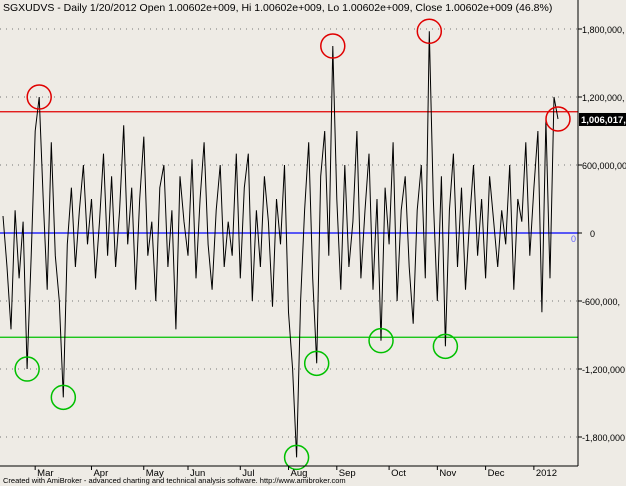 This screenshot has width=626, height=486. I want to click on zero-label: 0, so click(573, 239).